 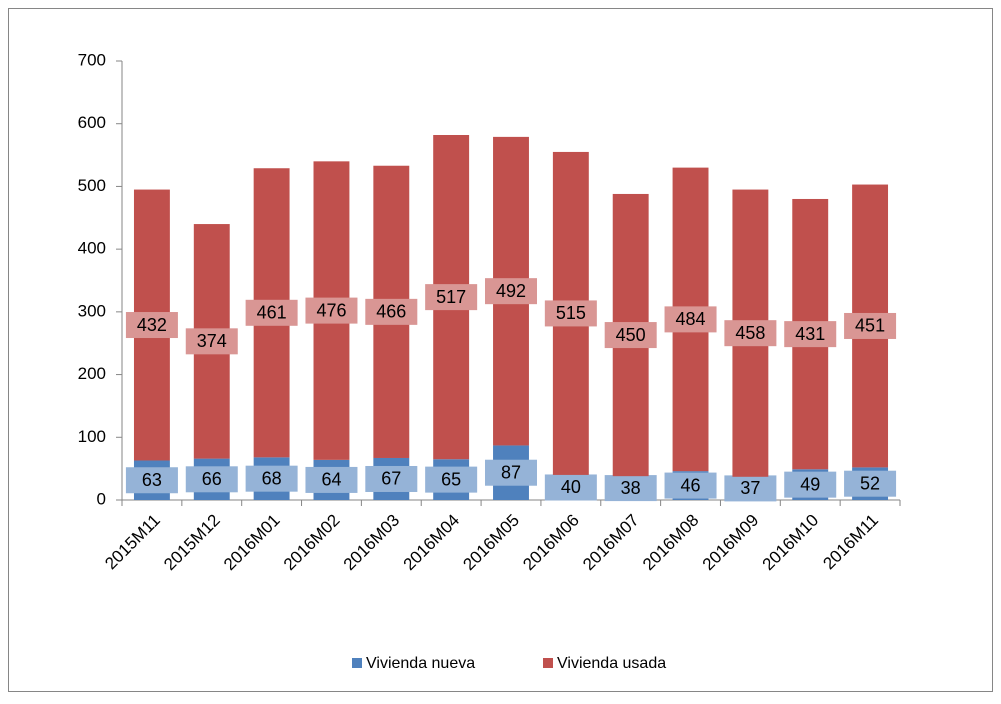 I want to click on data-label: 515, so click(x=571, y=313).